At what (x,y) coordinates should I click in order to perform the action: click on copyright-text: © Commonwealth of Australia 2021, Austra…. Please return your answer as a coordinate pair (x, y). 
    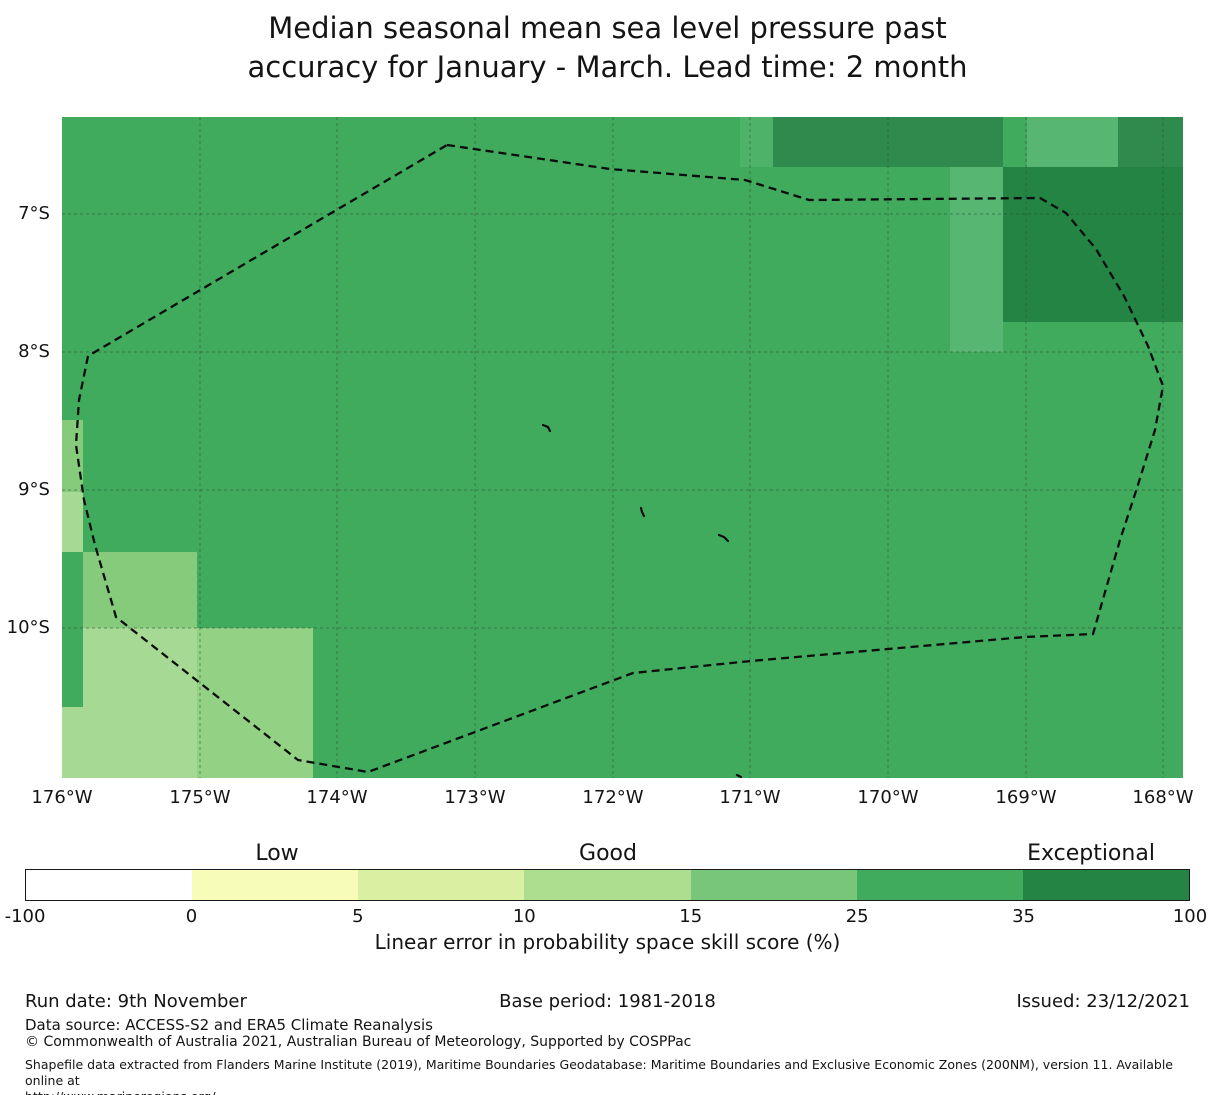
    Looking at the image, I should click on (358, 1042).